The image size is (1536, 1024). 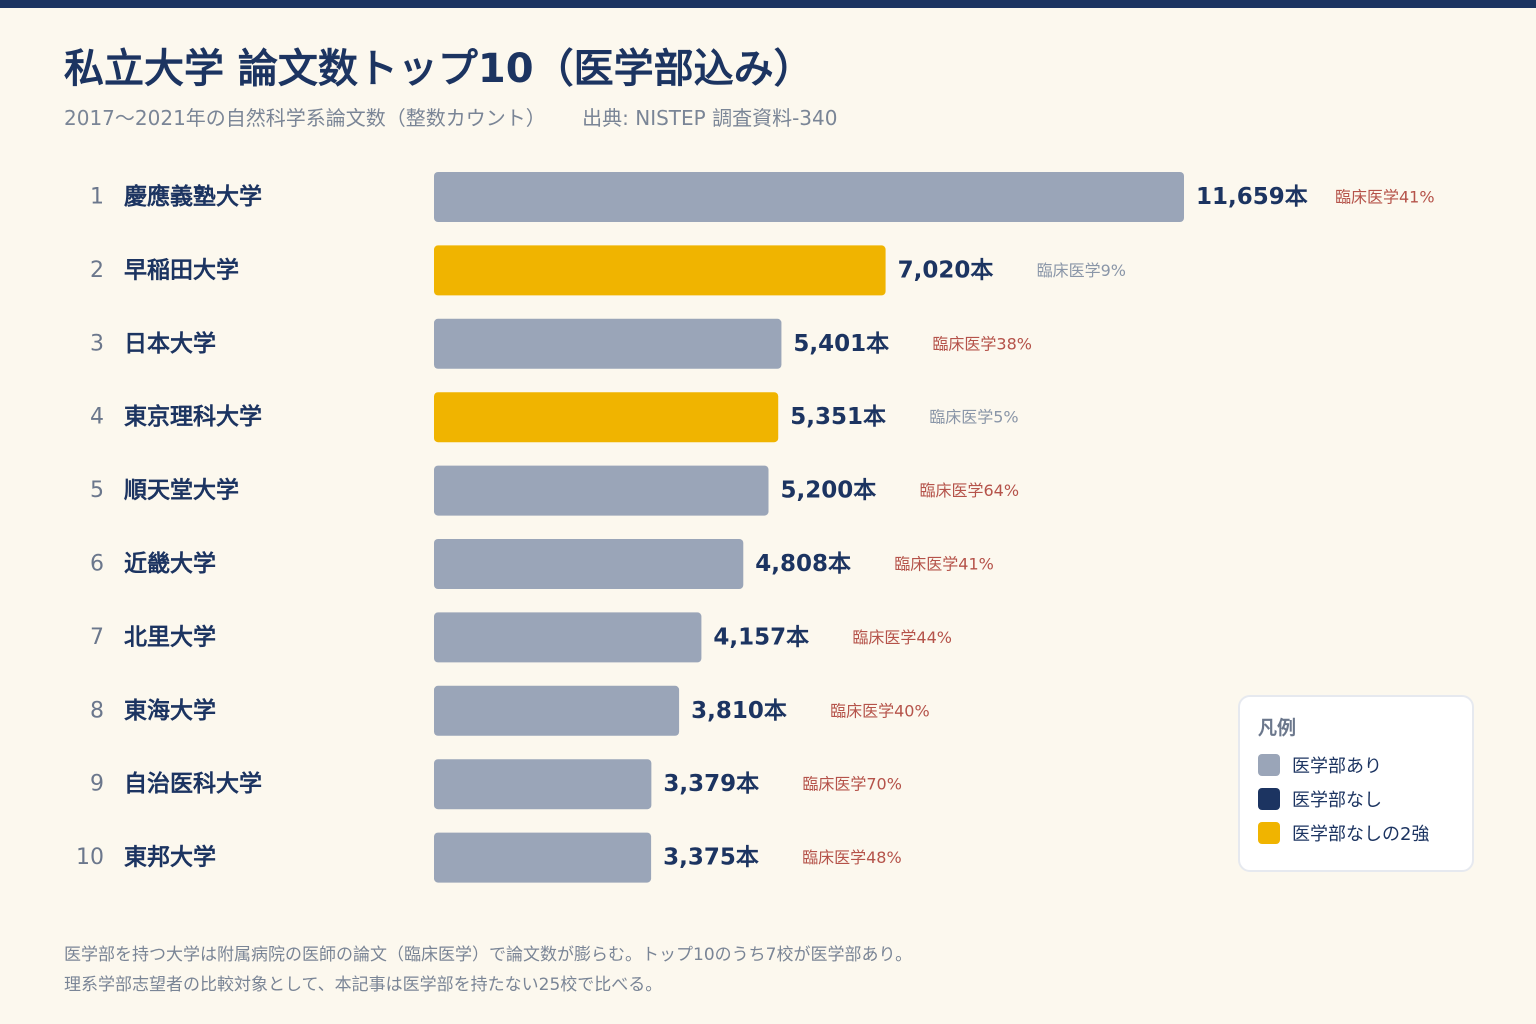 I want to click on clinical-share-label: 臨床医学38%, so click(x=982, y=343).